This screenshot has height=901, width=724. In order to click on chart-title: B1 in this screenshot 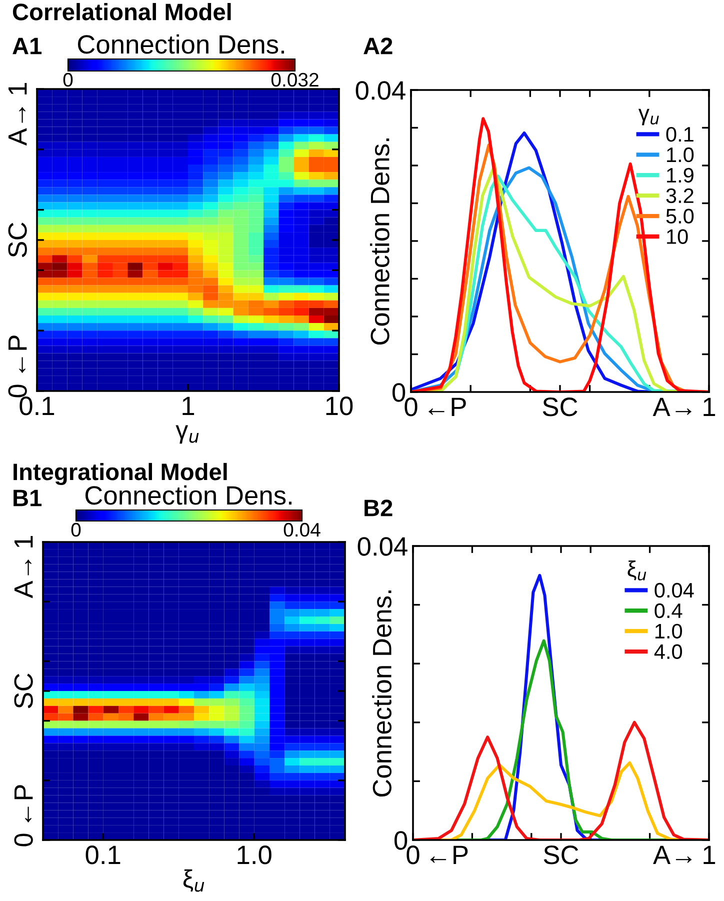, I will do `click(28, 498)`.